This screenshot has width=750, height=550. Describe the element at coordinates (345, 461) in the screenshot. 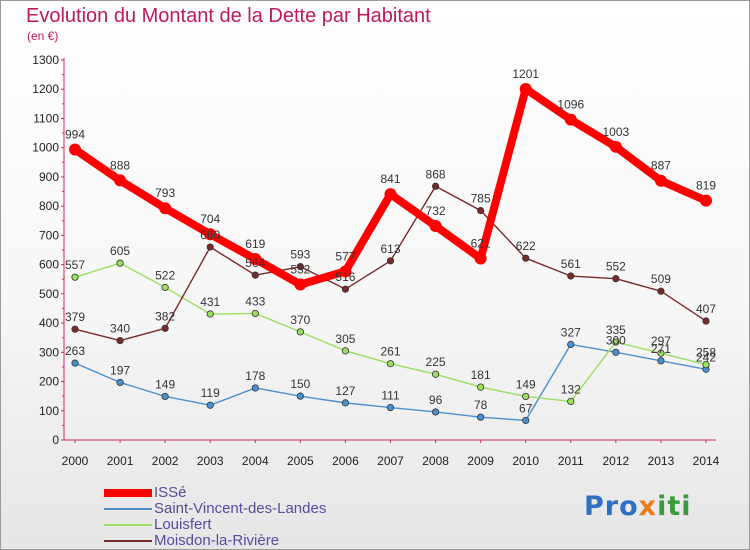

I see `x-tick-label: 2006` at that location.